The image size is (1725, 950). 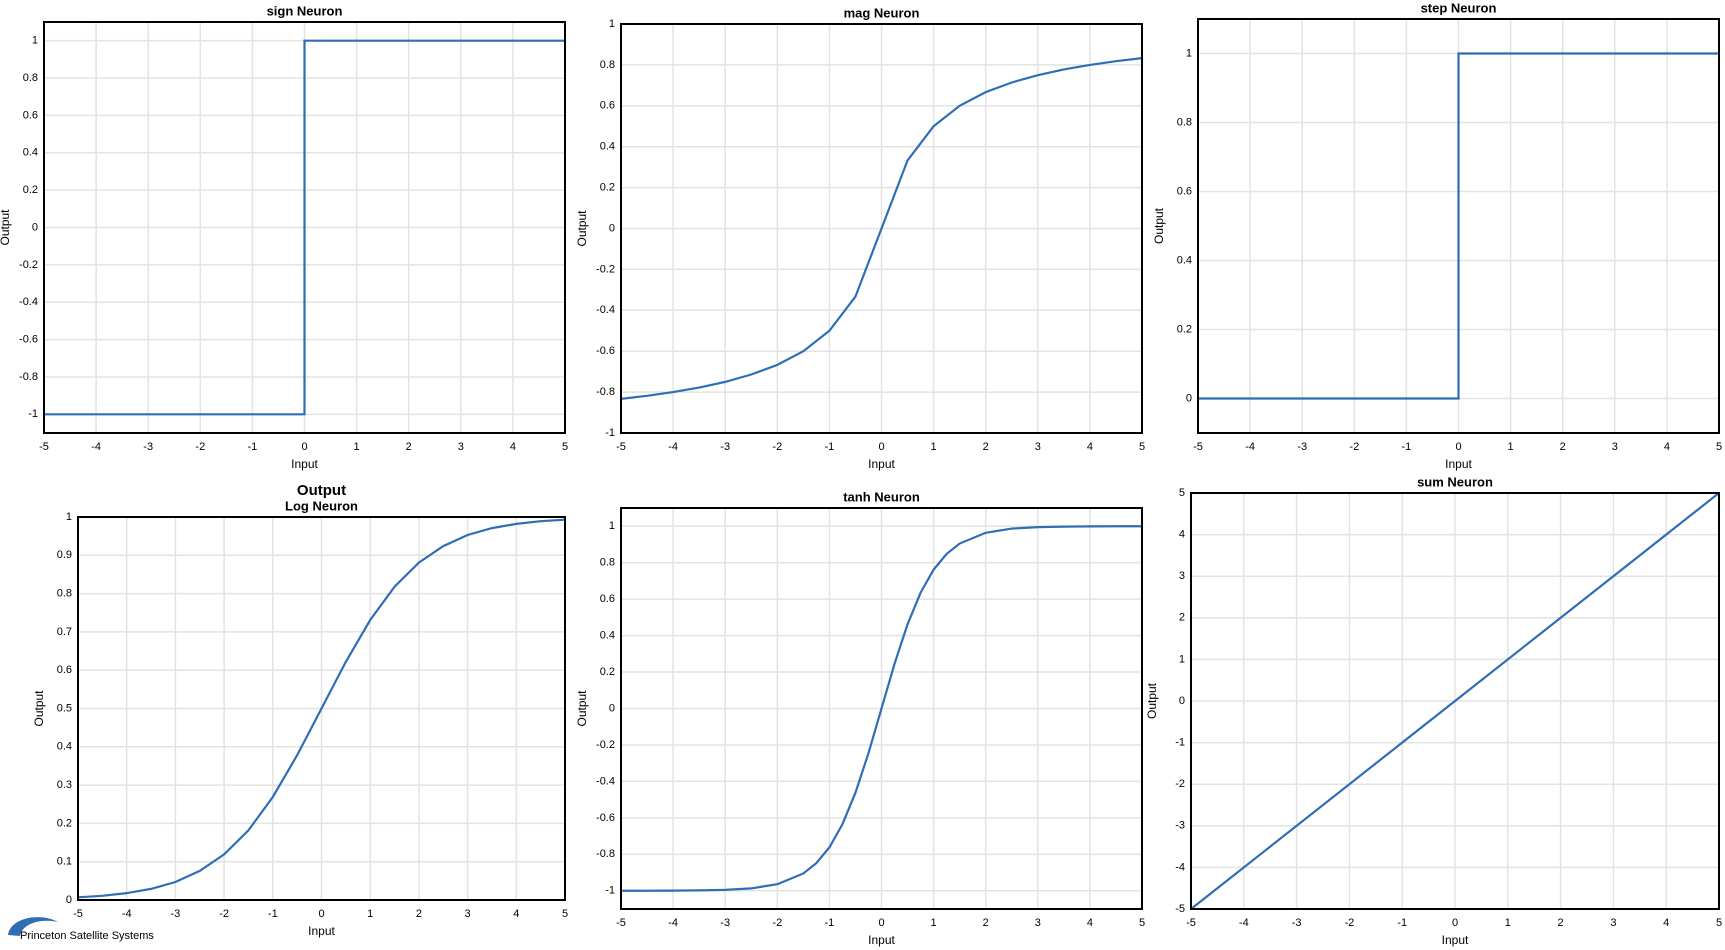 I want to click on y-tick-label: 2, so click(x=1182, y=618).